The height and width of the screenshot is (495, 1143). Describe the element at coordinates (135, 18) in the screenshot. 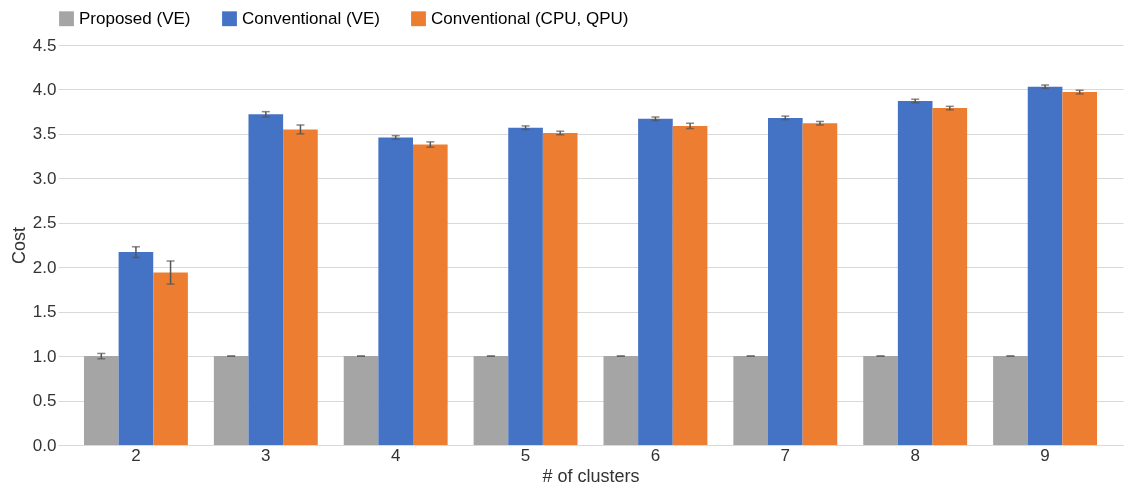

I see `legend-label: Proposed (VE)` at that location.